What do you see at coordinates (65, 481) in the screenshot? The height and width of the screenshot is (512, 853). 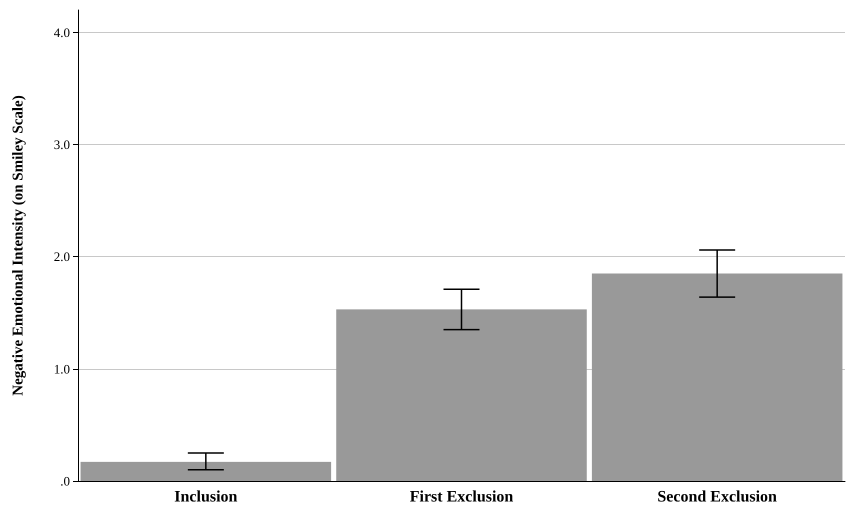 I see `y-tick-label: .0` at bounding box center [65, 481].